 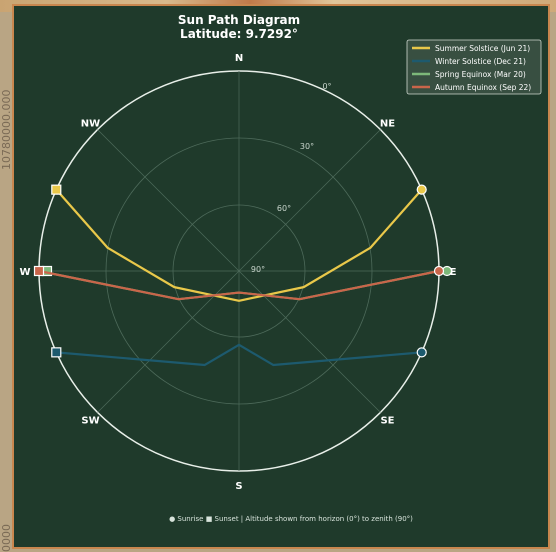 I want to click on ring-label: 90°, so click(x=258, y=269).